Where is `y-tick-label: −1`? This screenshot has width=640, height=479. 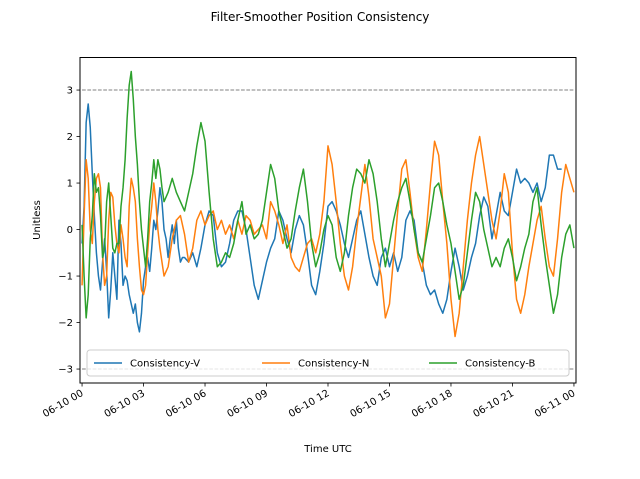
y-tick-label: −1 is located at coordinates (65, 277).